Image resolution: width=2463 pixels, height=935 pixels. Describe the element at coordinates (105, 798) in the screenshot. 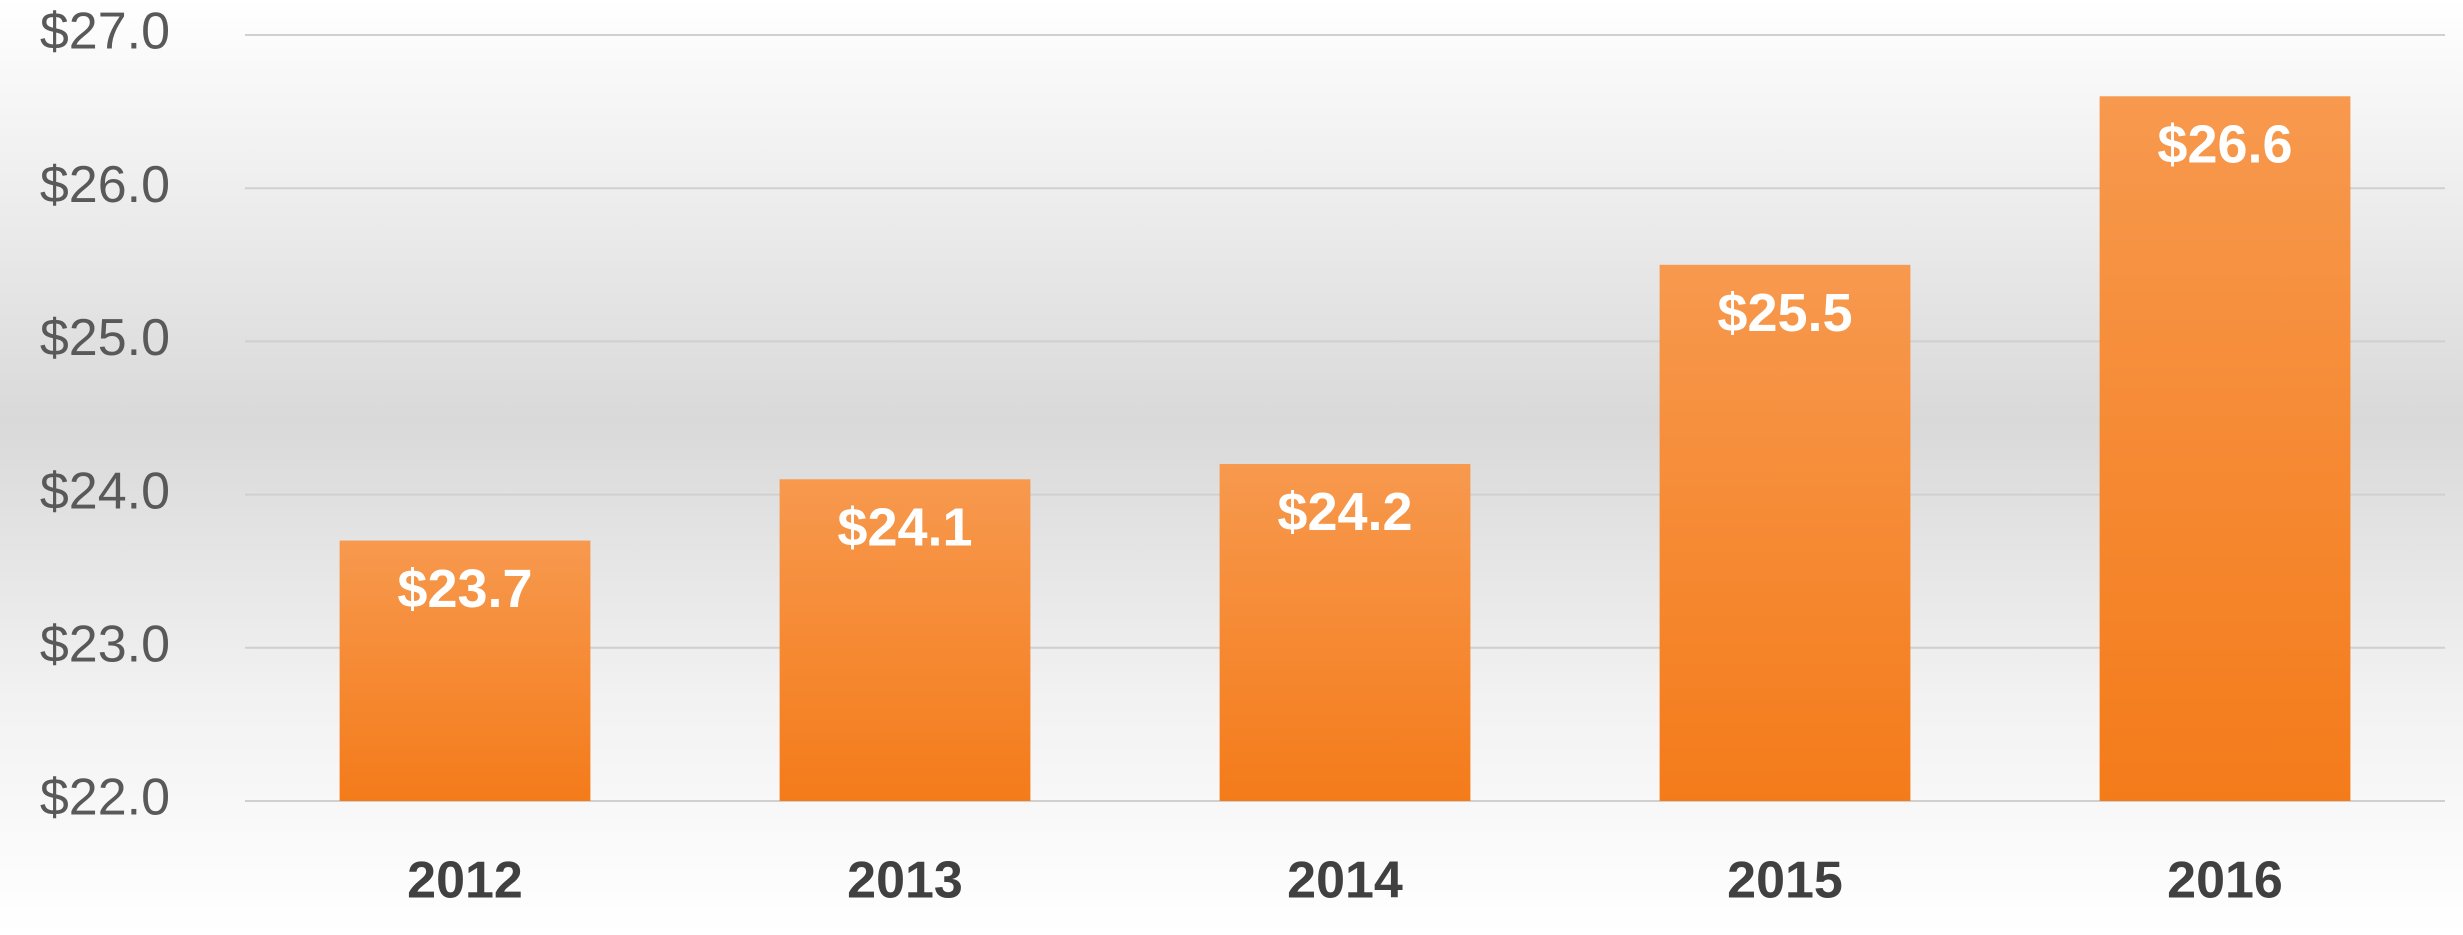

I see `y-tick-label: $22.0` at that location.